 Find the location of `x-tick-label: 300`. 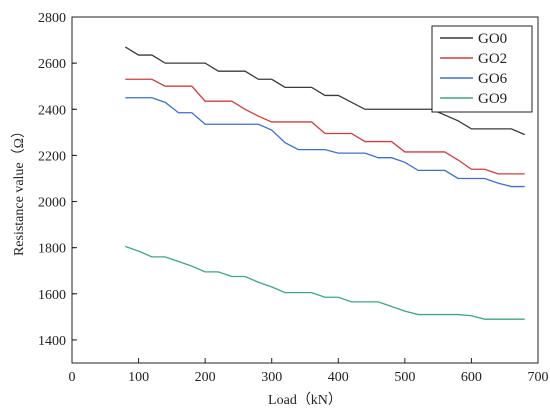

x-tick-label: 300 is located at coordinates (271, 377).